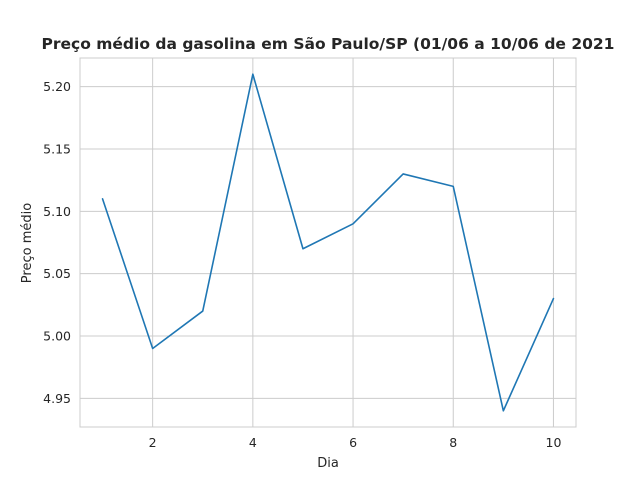 This screenshot has height=480, width=640. Describe the element at coordinates (57, 86) in the screenshot. I see `y-tick-label: 5.20` at that location.